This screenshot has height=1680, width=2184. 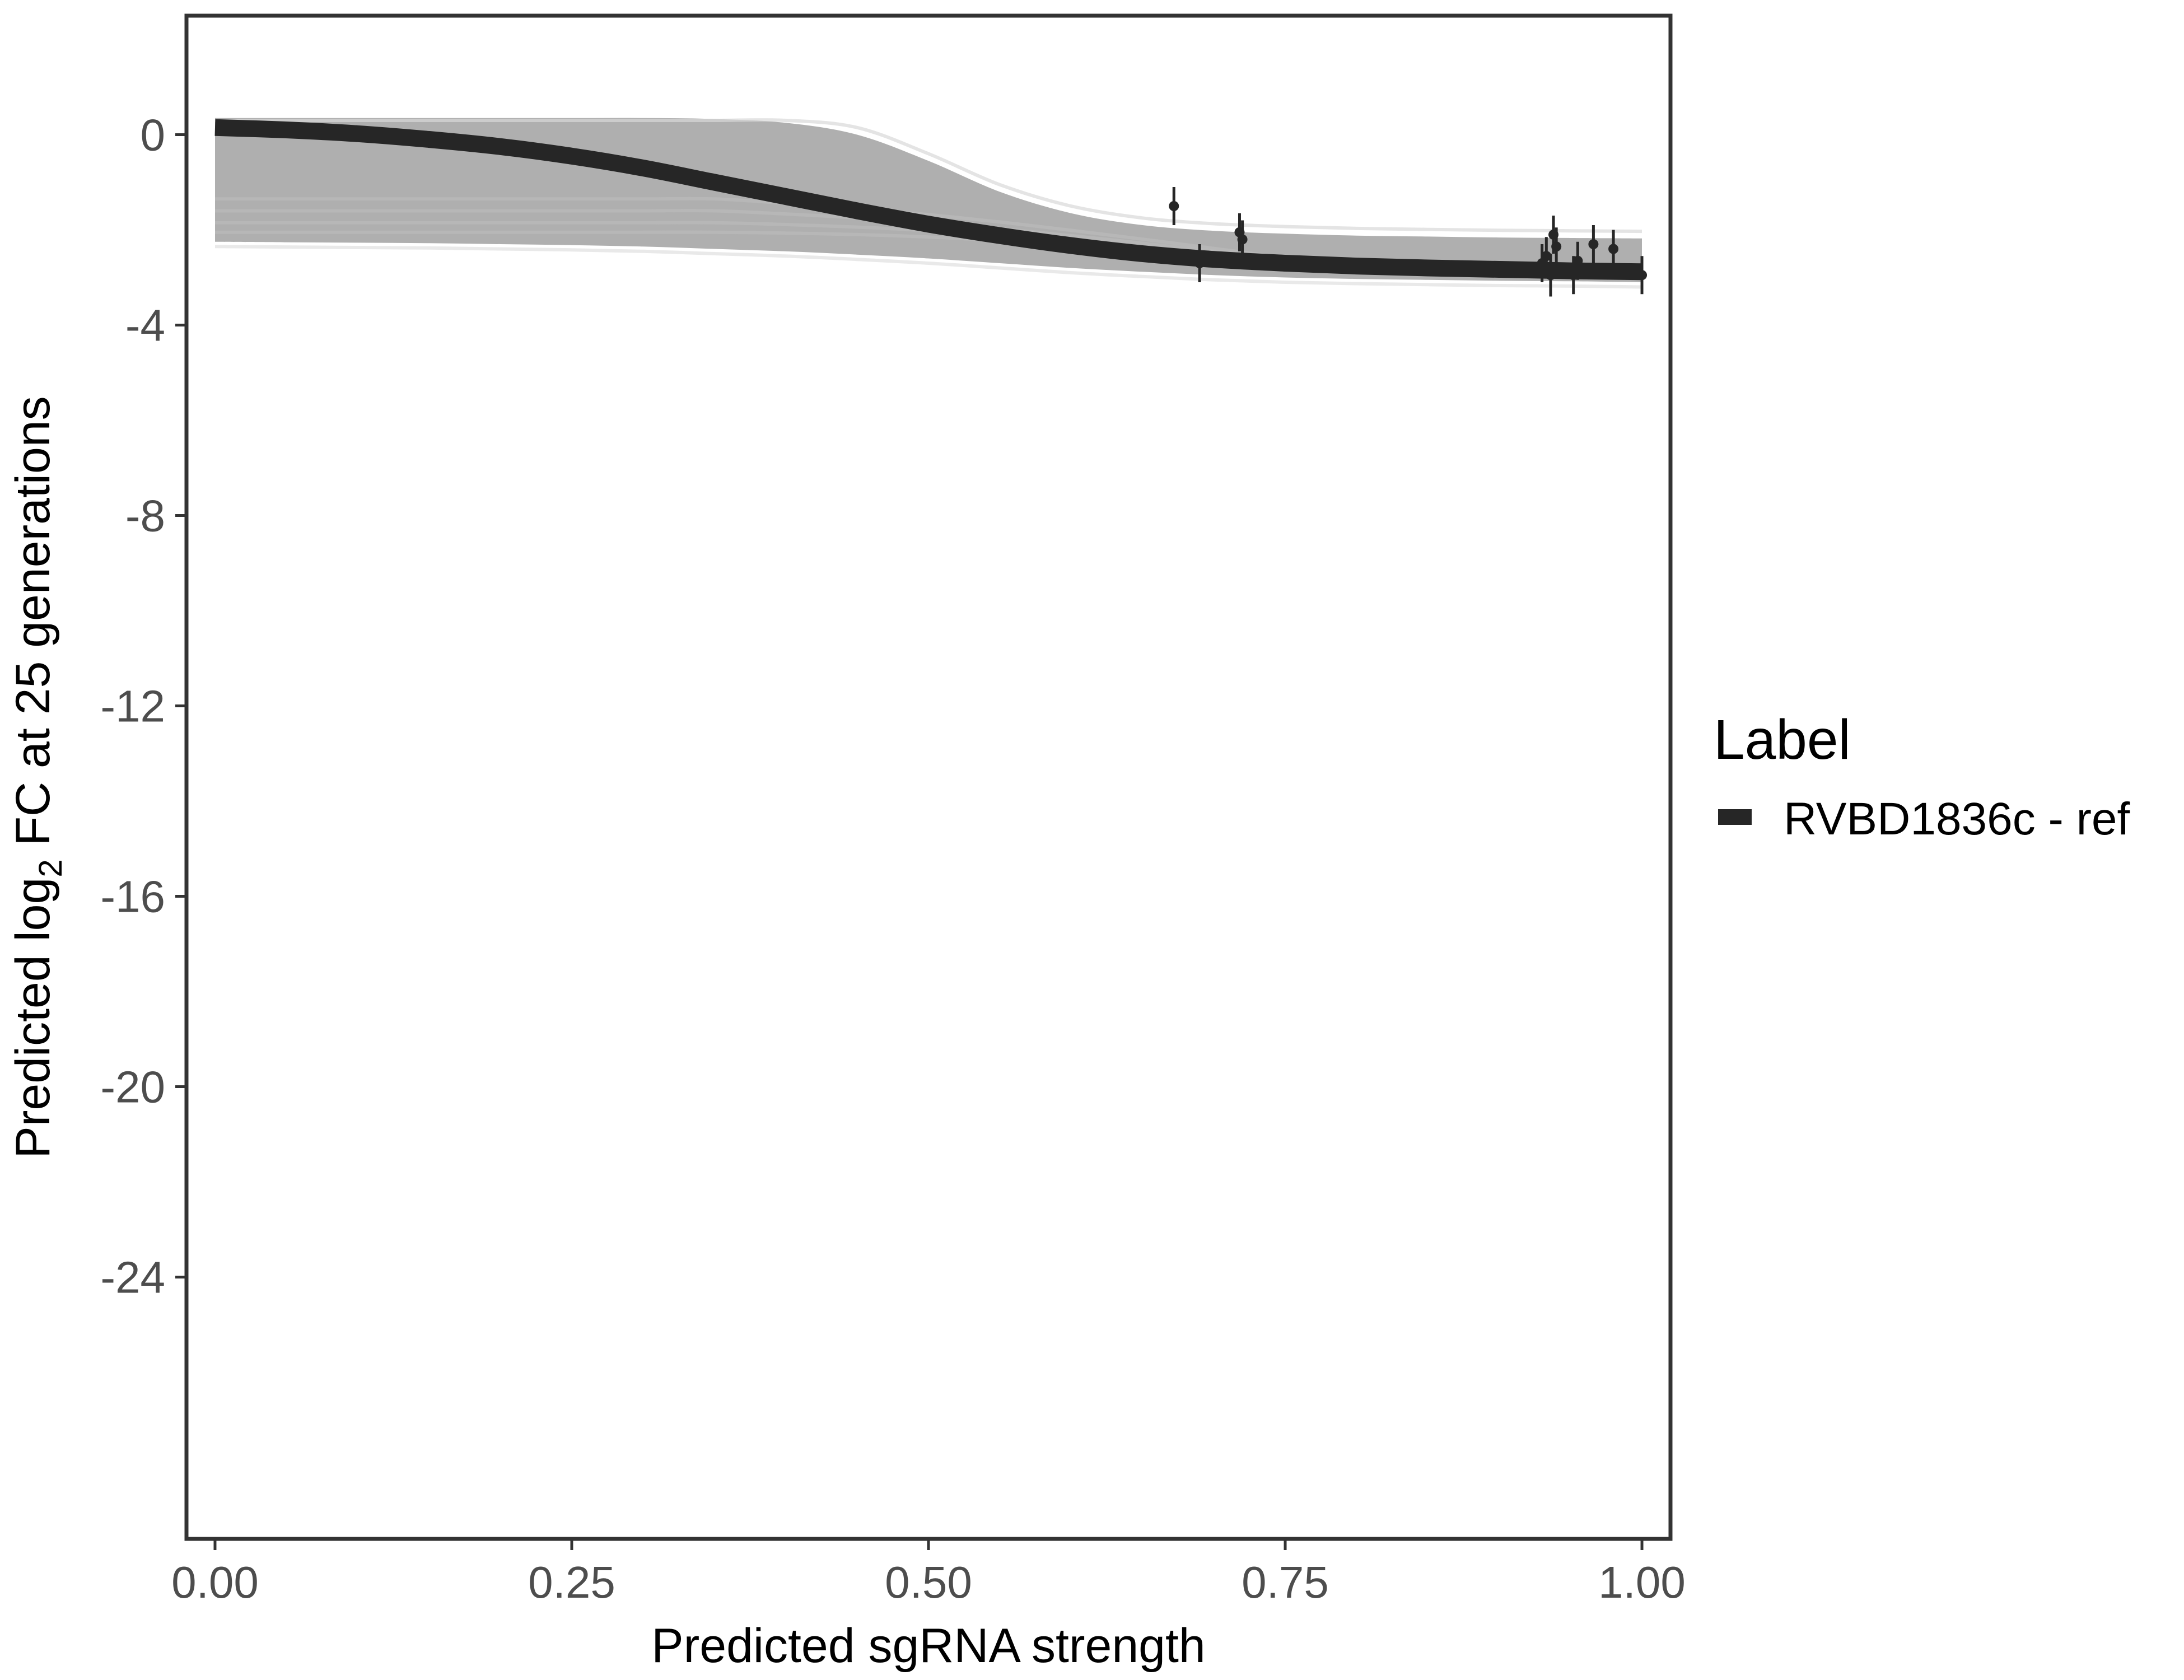 I want to click on y-axis: 0 -4 -8 -12 -16 -20 -24, so click(x=143, y=707).